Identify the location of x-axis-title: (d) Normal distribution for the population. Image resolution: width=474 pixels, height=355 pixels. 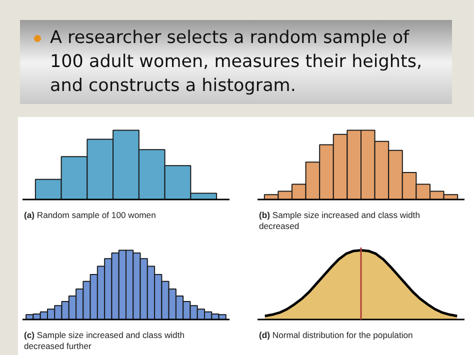
(336, 335).